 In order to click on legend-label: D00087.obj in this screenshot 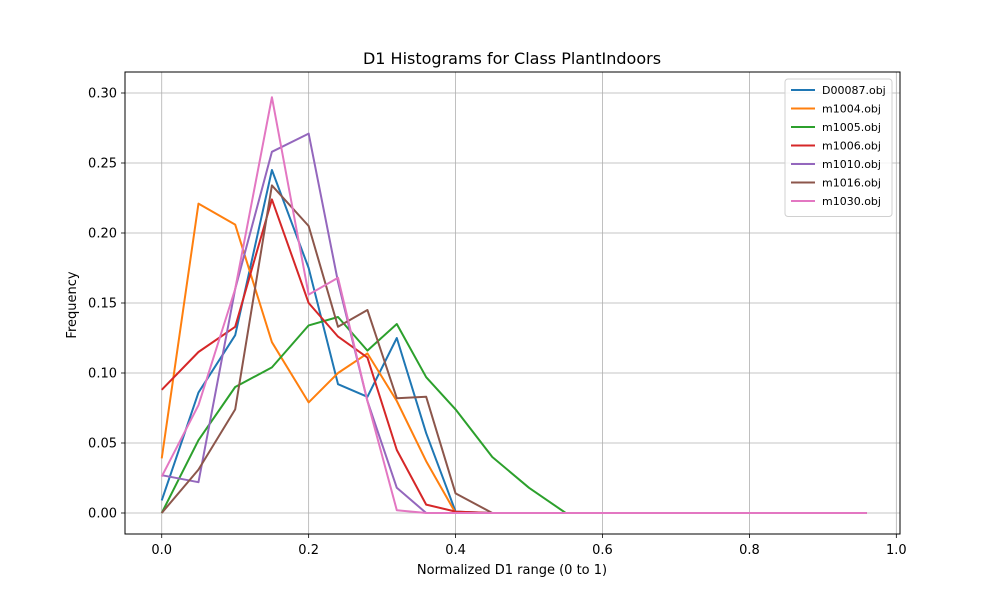, I will do `click(854, 90)`.